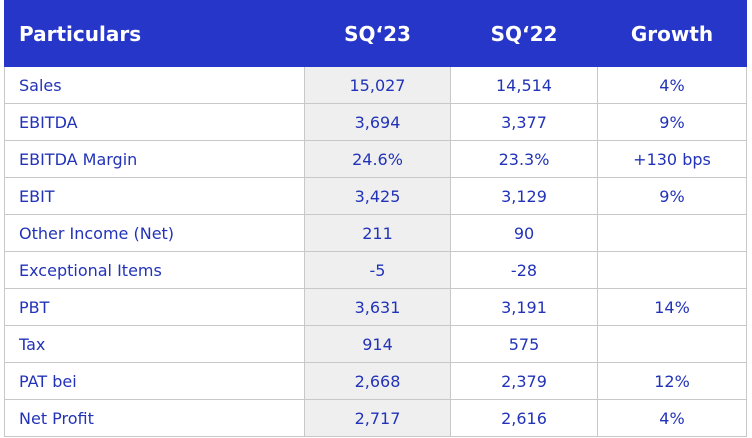 This screenshot has width=752, height=438. Describe the element at coordinates (524, 381) in the screenshot. I see `value-cell: 2,379` at that location.